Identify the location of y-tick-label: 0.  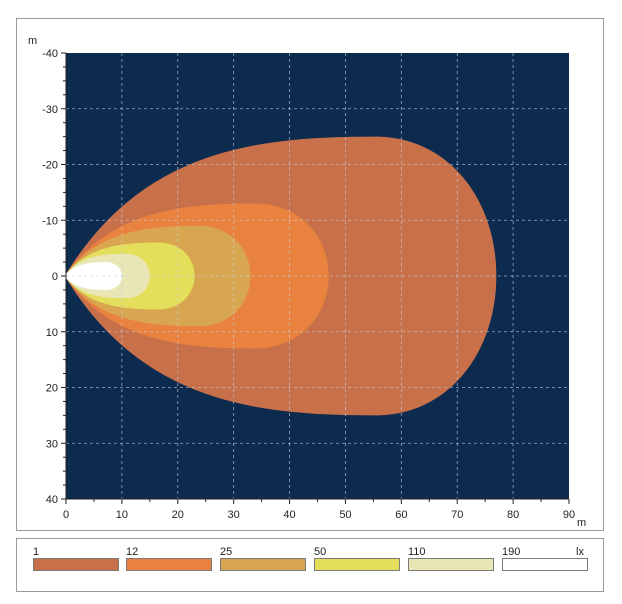
(55, 277).